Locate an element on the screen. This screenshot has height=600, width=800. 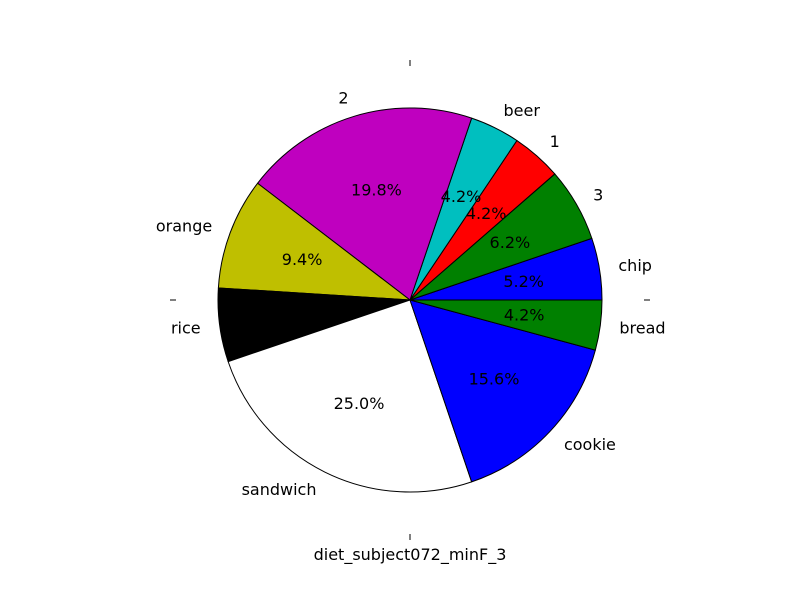
pie-slice-bread is located at coordinates (506, 325).